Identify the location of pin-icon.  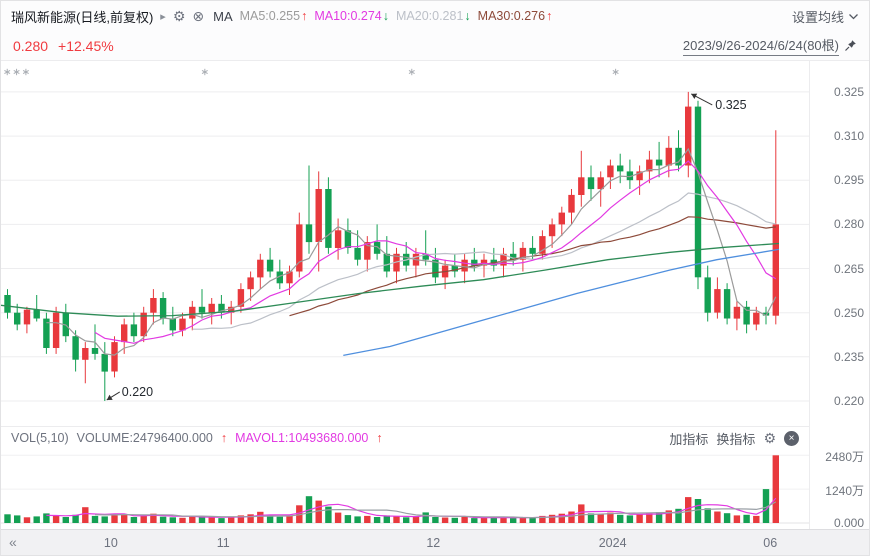
(850, 45).